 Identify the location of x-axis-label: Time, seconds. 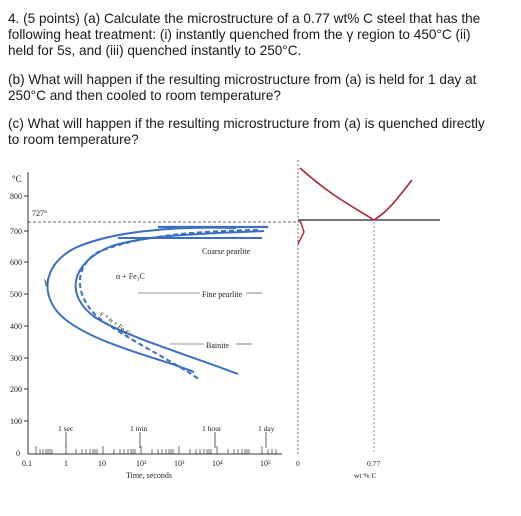
(149, 475).